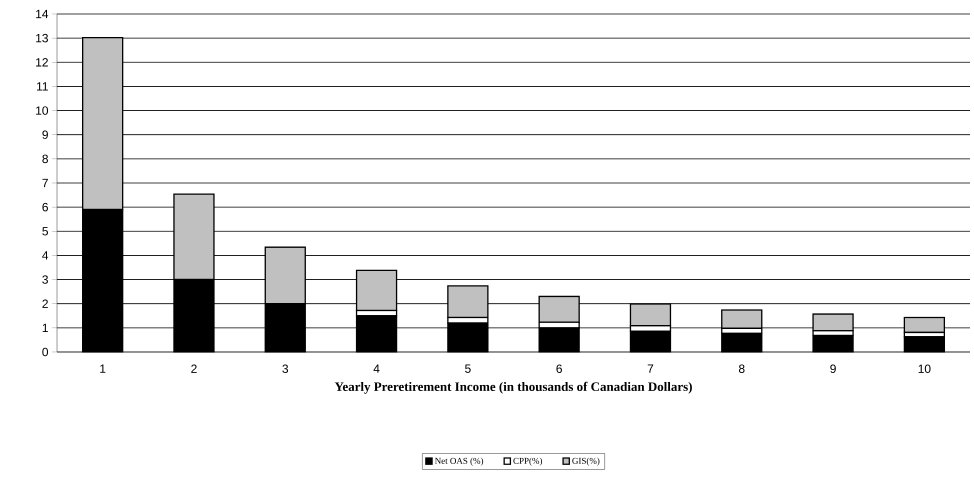  Describe the element at coordinates (586, 462) in the screenshot. I see `legend-label: GIS(%)` at that location.